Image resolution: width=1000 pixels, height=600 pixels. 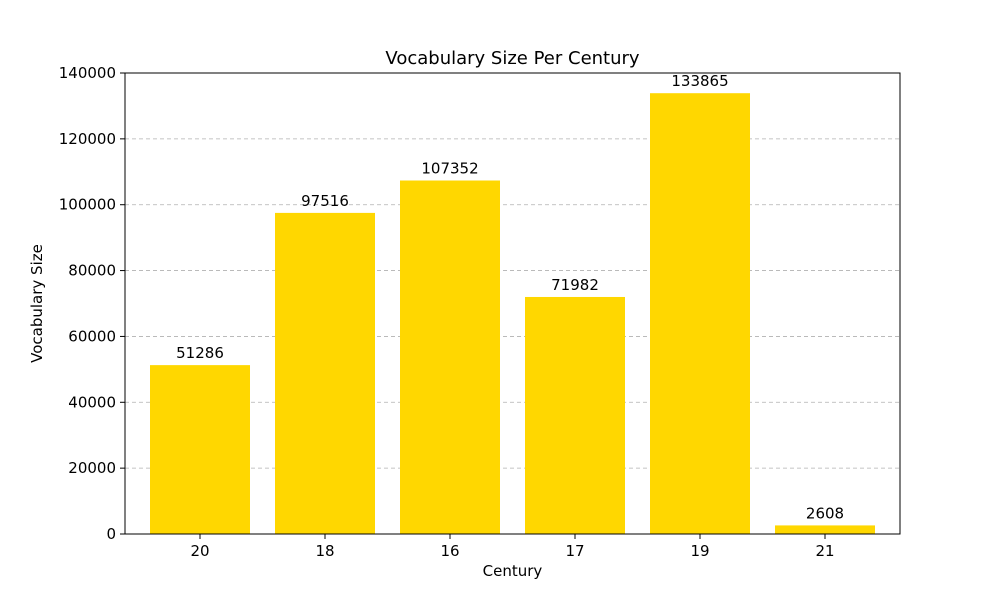 What do you see at coordinates (699, 551) in the screenshot?
I see `x-tick-label: 19` at bounding box center [699, 551].